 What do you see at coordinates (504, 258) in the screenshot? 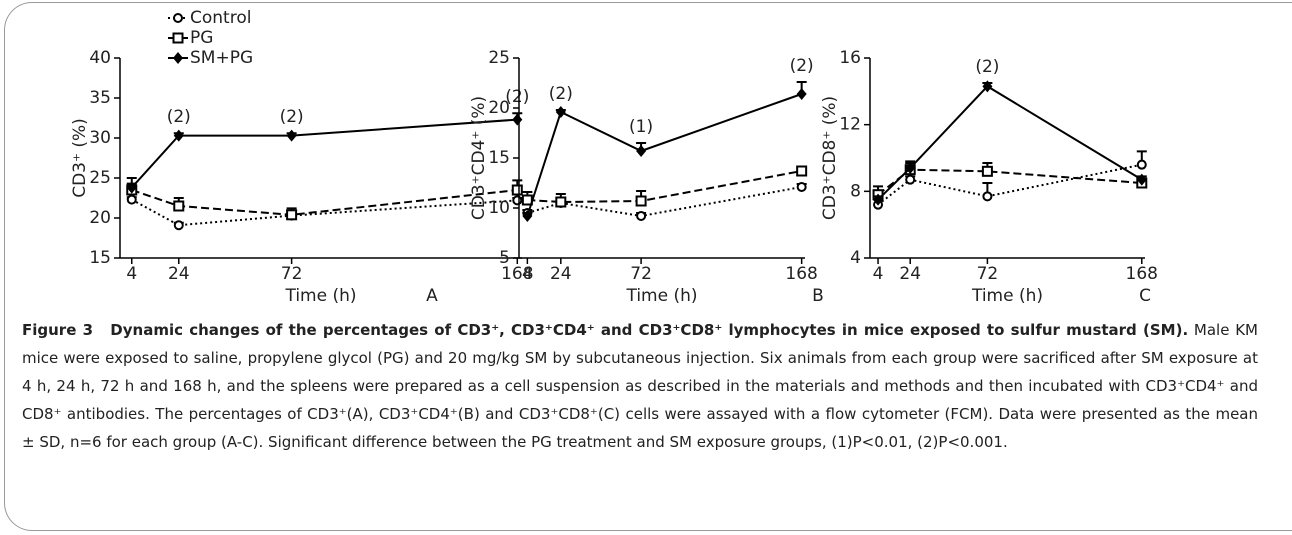
I see `y-tick-label: 5` at bounding box center [504, 258].